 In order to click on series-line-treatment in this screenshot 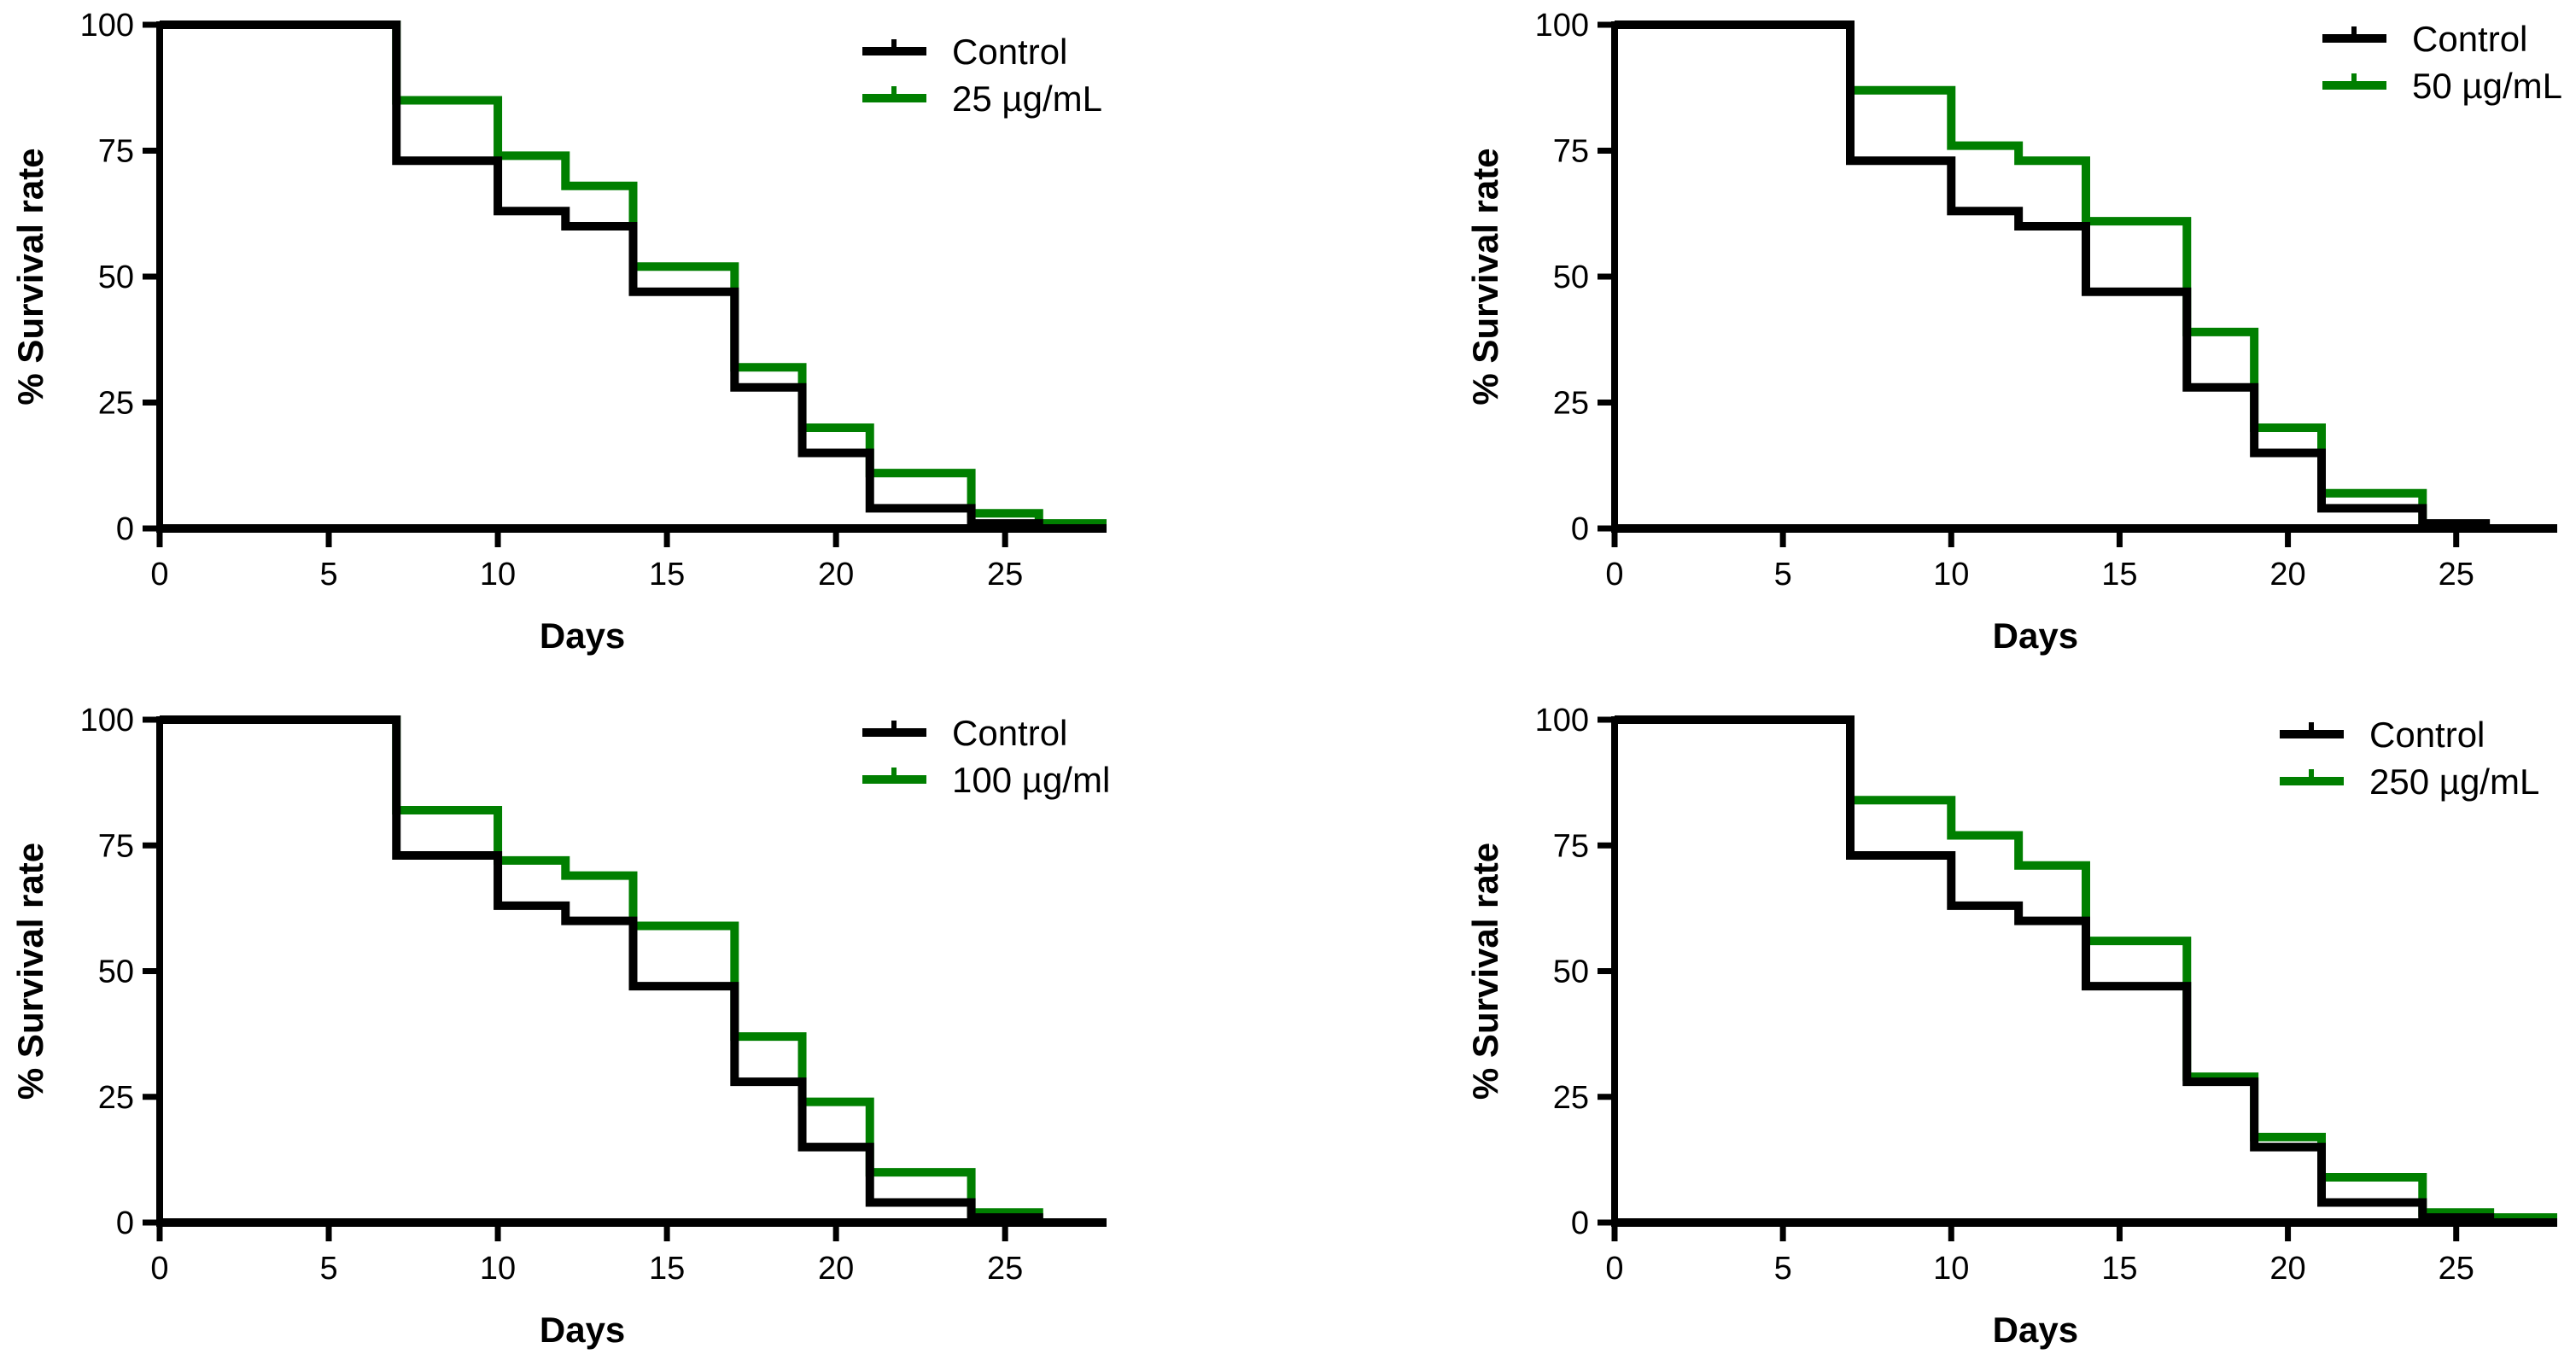, I will do `click(601, 969)`.